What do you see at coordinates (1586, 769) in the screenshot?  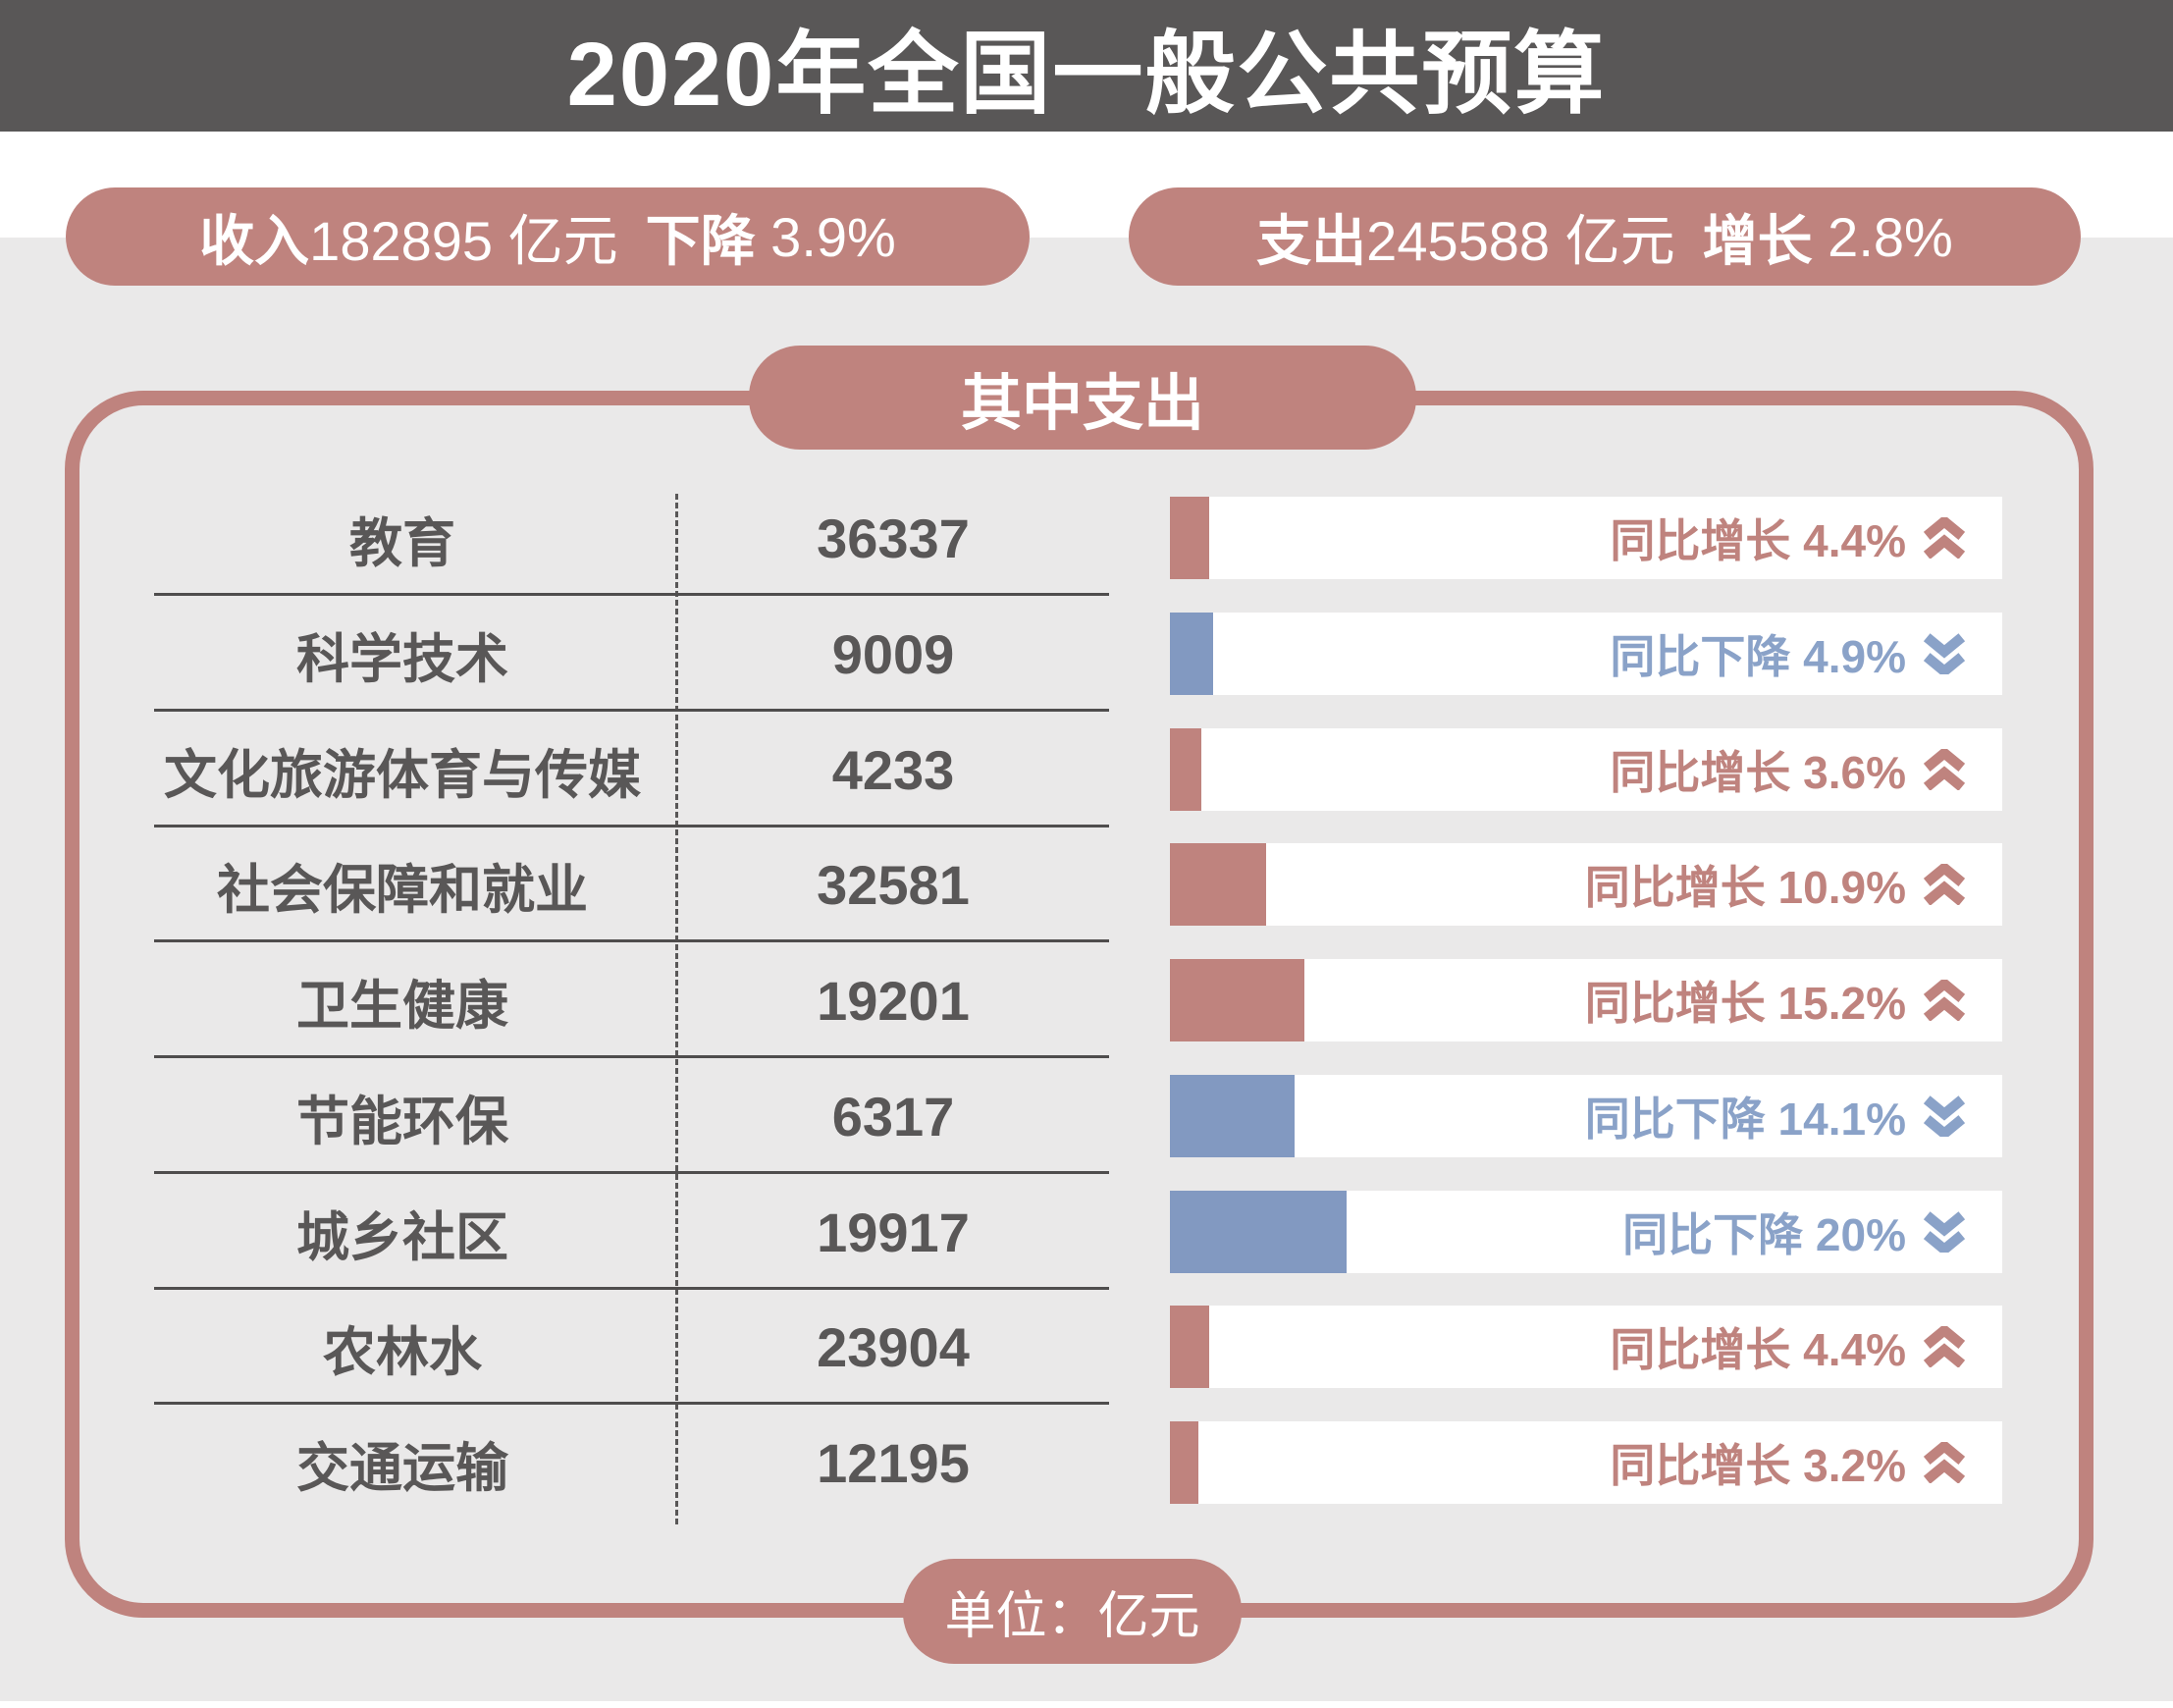 I see `bar-track: 同比增长 3.6%` at bounding box center [1586, 769].